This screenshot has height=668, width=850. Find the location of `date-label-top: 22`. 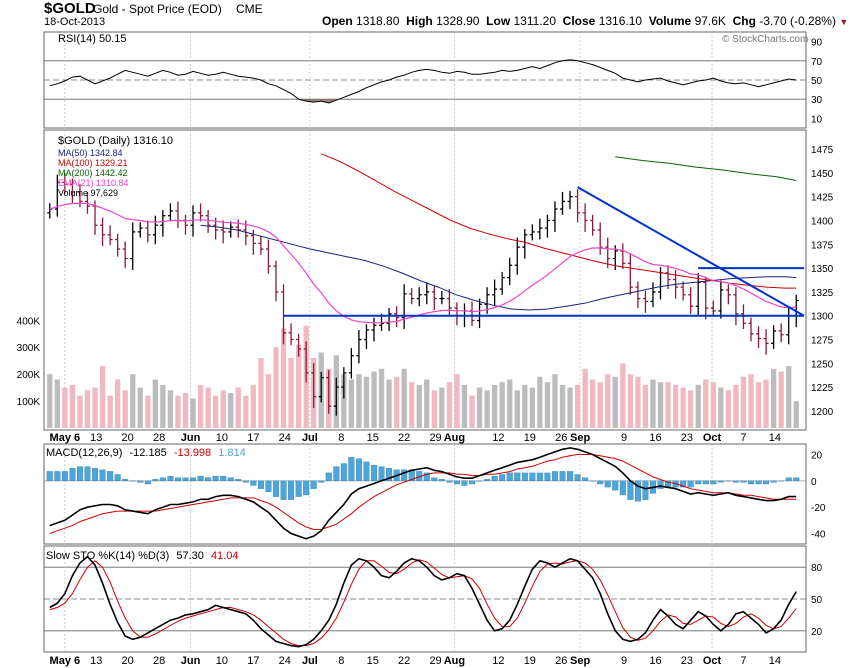

date-label-top: 22 is located at coordinates (404, 438).